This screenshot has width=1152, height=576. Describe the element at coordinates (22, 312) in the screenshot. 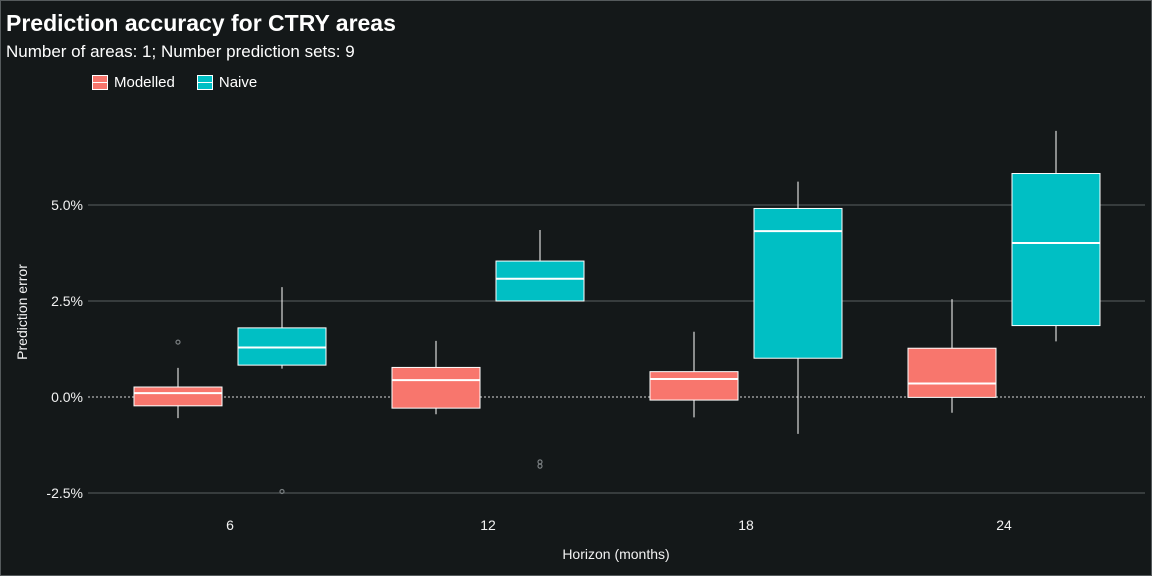

I see `y-axis-title: Prediction error` at that location.